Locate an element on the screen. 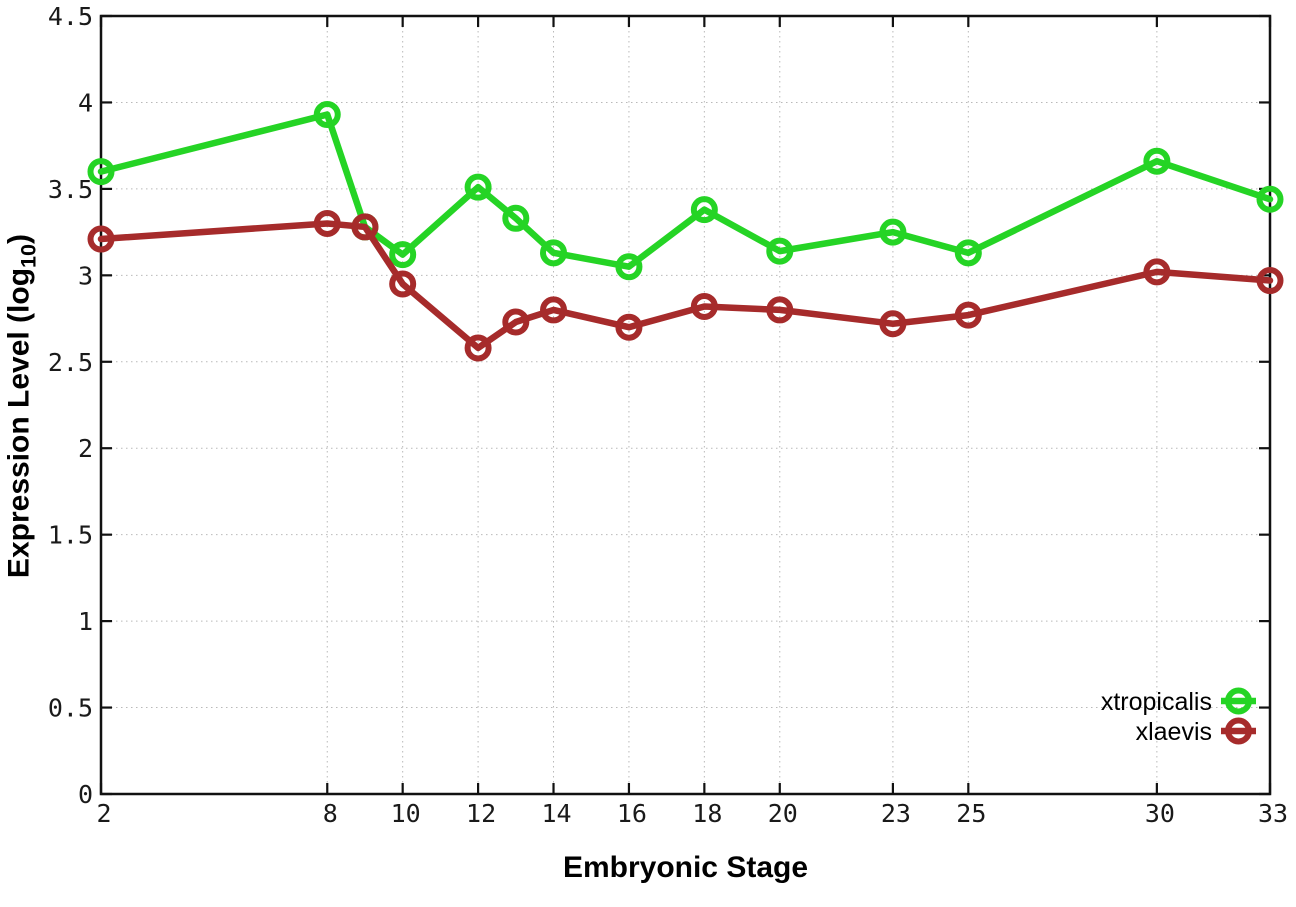  y-tick-label: 3 is located at coordinates (85, 275).